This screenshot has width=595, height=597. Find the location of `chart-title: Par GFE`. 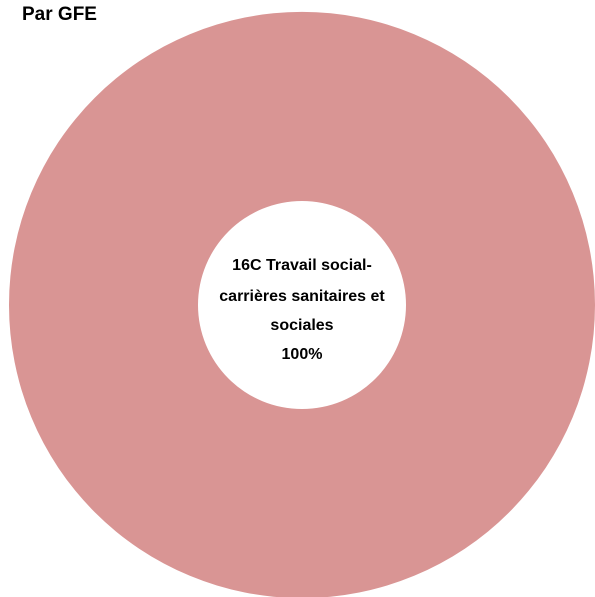

chart-title: Par GFE is located at coordinates (59, 14).